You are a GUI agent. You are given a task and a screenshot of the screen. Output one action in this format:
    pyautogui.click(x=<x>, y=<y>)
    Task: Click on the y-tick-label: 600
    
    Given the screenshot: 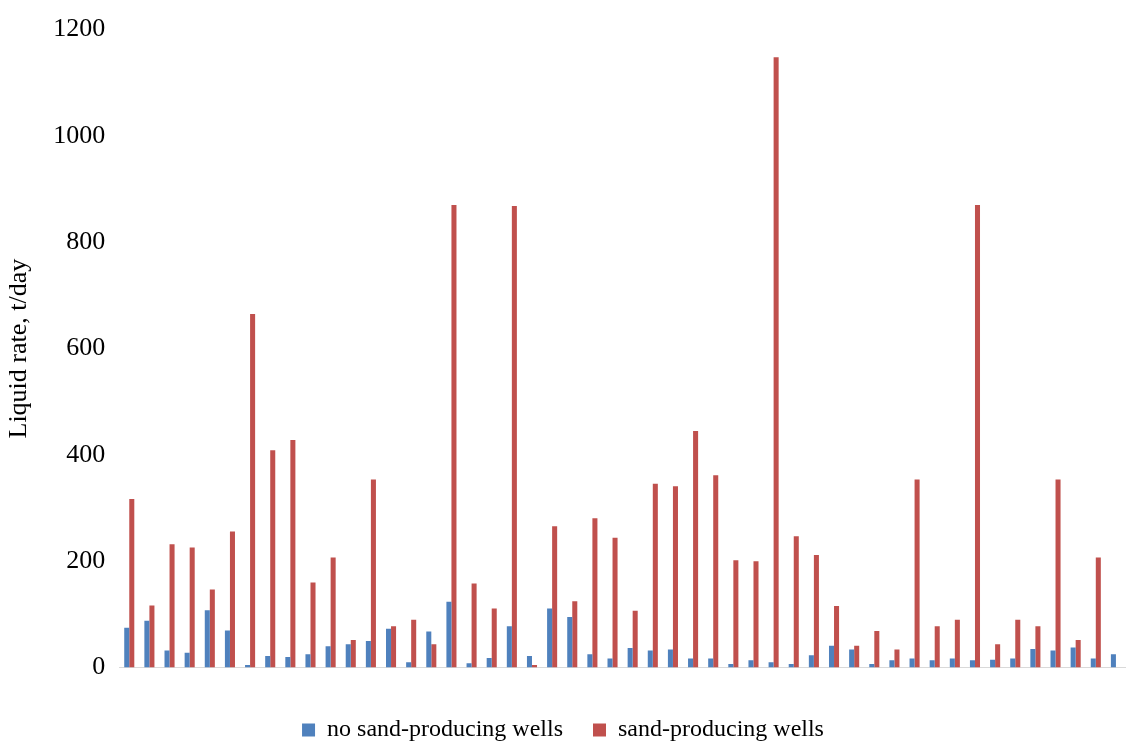 What is the action you would take?
    pyautogui.click(x=86, y=347)
    